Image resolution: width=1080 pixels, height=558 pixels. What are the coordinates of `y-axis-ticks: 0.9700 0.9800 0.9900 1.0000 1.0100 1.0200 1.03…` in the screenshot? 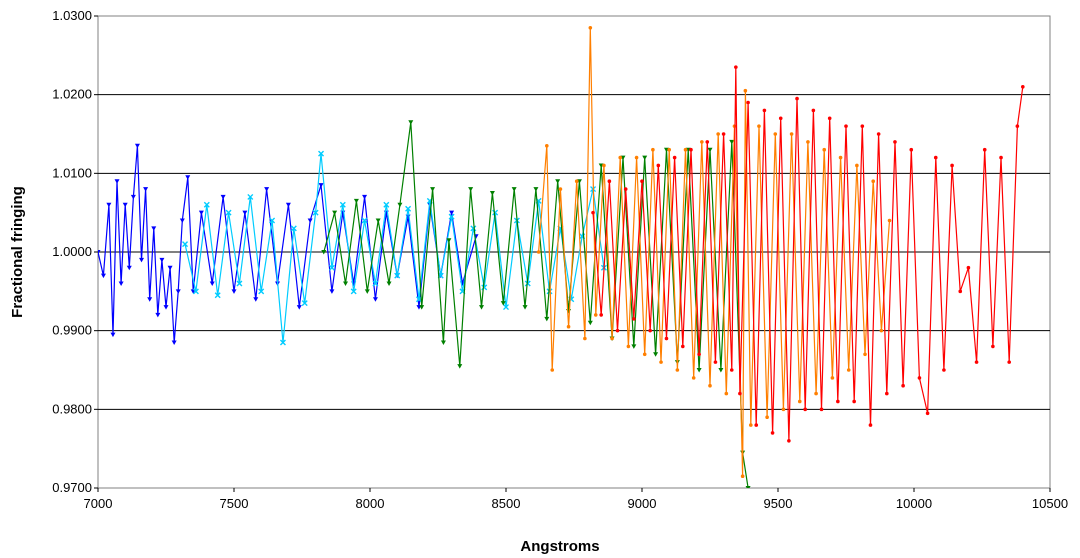 It's located at (75, 251).